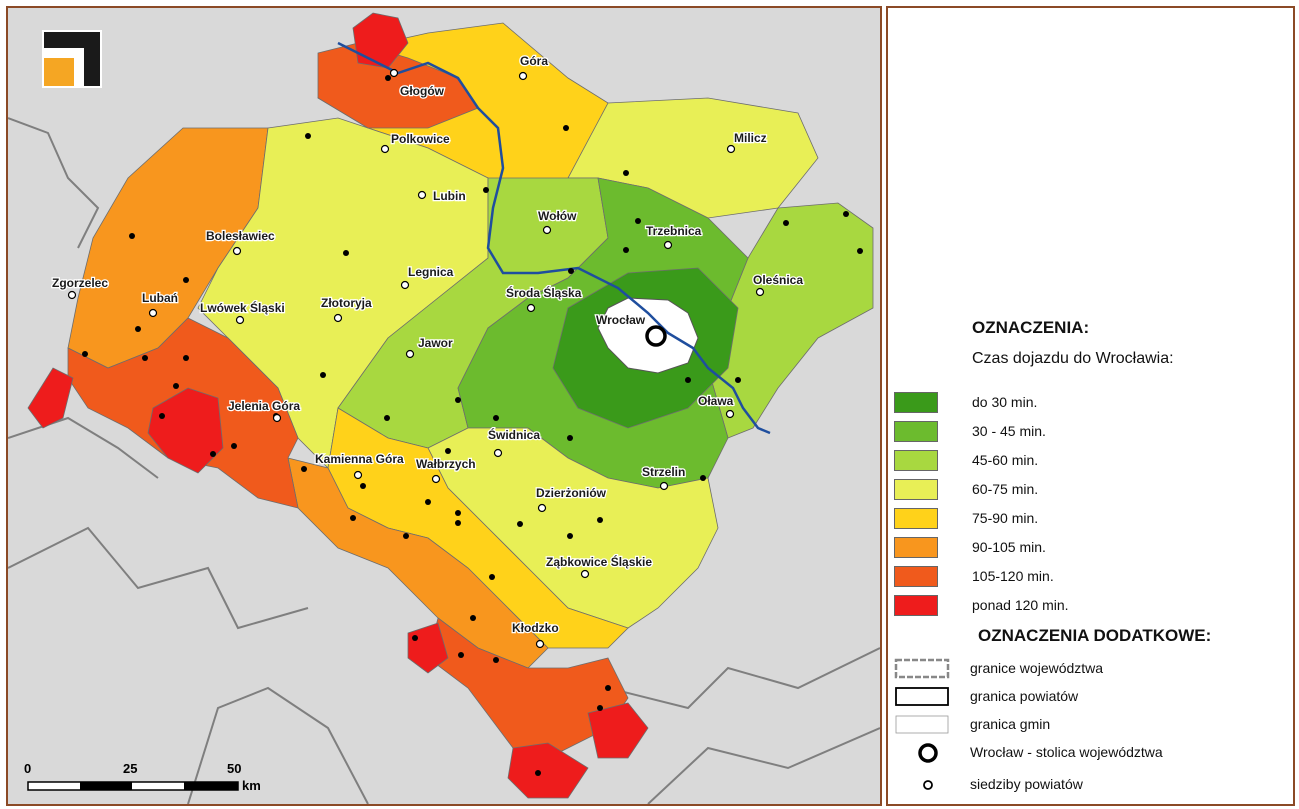 This screenshot has height=809, width=1299. I want to click on city-label: Góra, so click(534, 61).